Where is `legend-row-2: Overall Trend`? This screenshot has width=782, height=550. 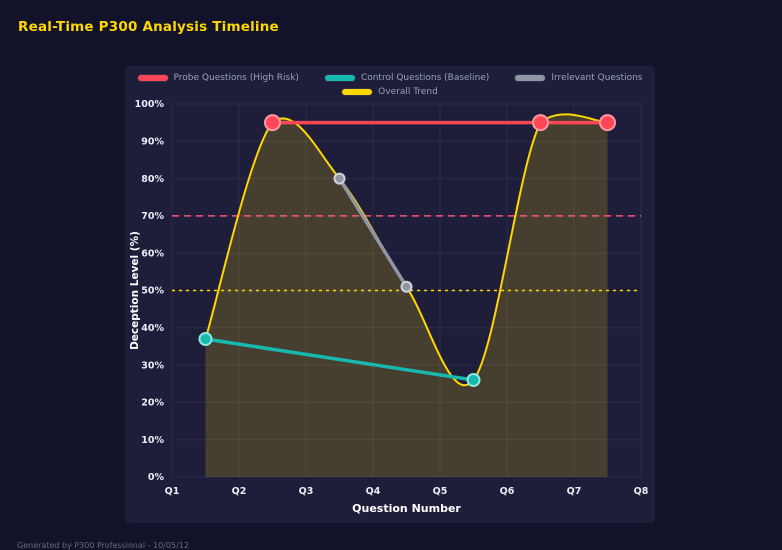 legend-row-2: Overall Trend is located at coordinates (390, 92).